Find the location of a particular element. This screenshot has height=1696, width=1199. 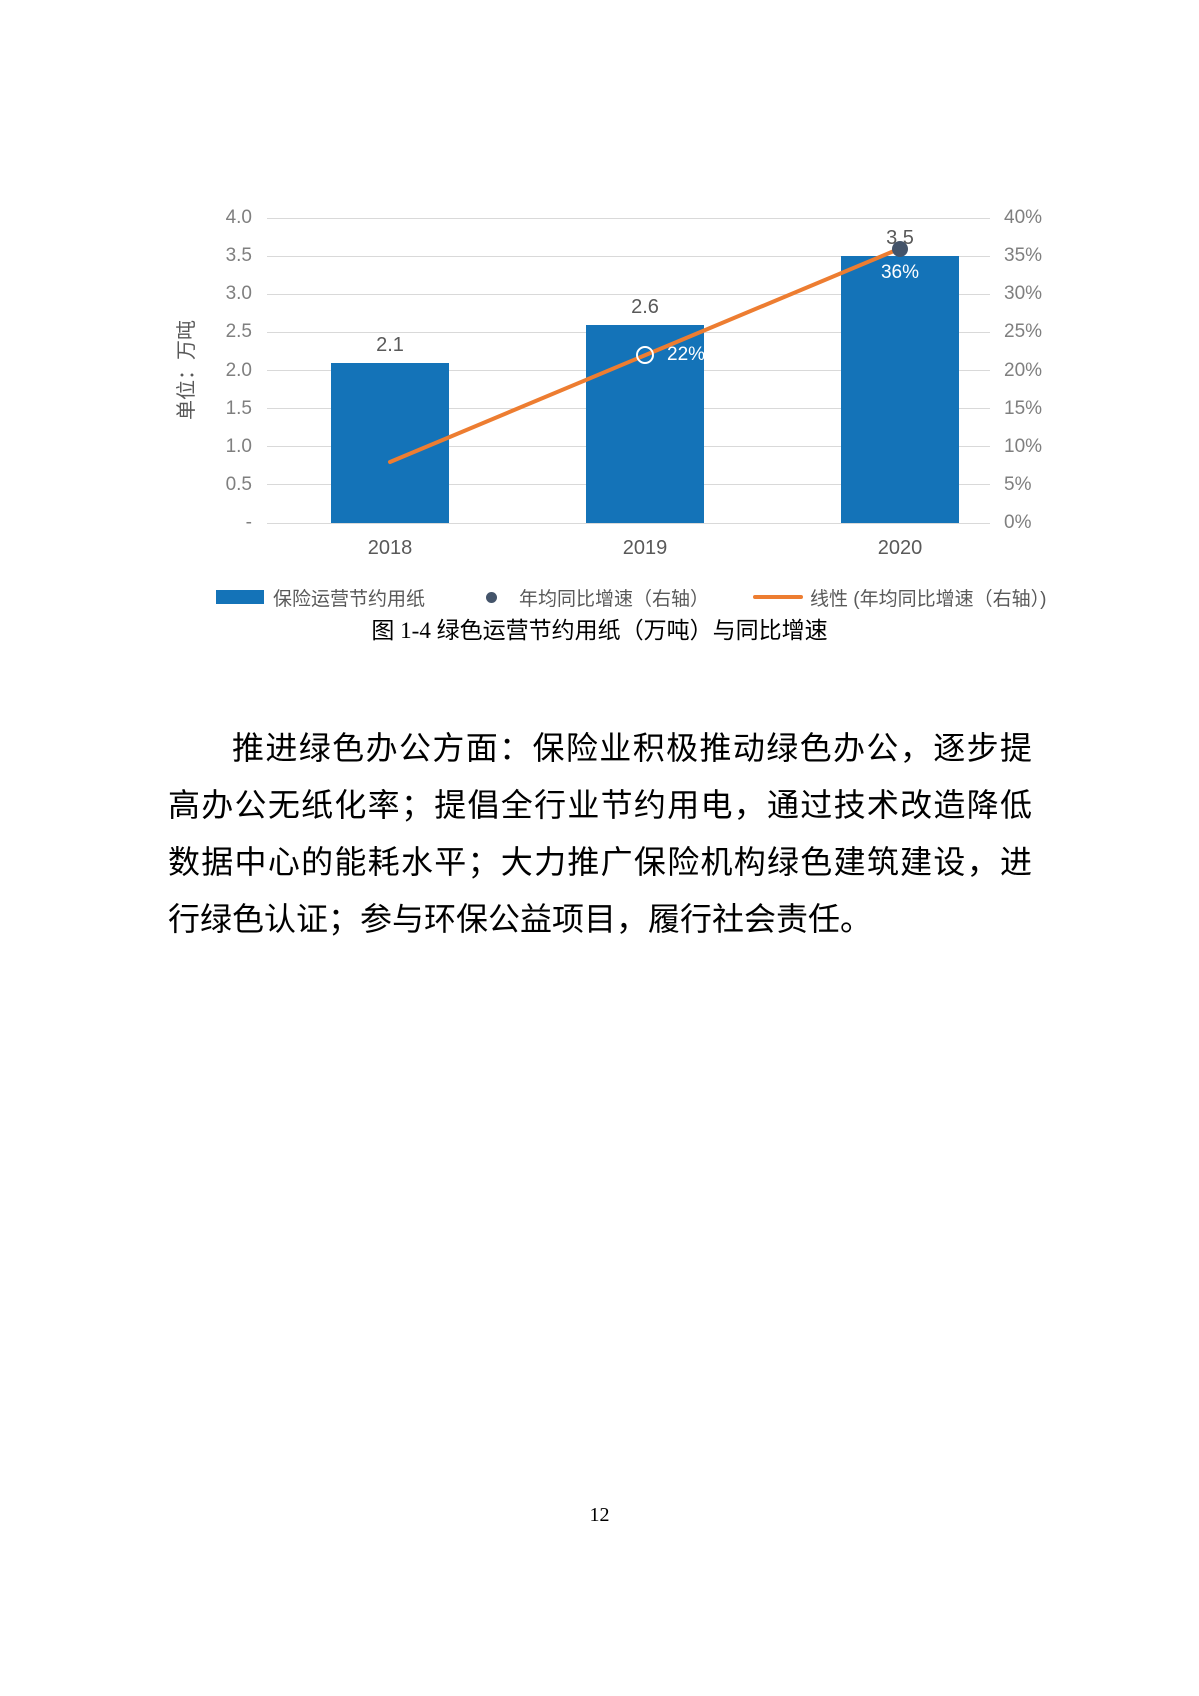

right-axis-tick: 20% is located at coordinates (1023, 370).